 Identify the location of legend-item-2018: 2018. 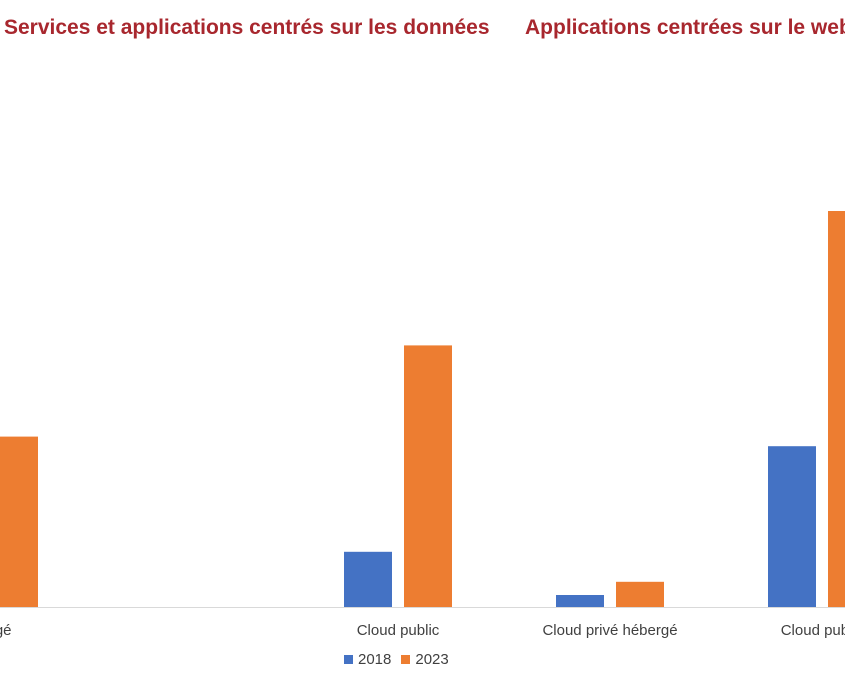
(367, 659).